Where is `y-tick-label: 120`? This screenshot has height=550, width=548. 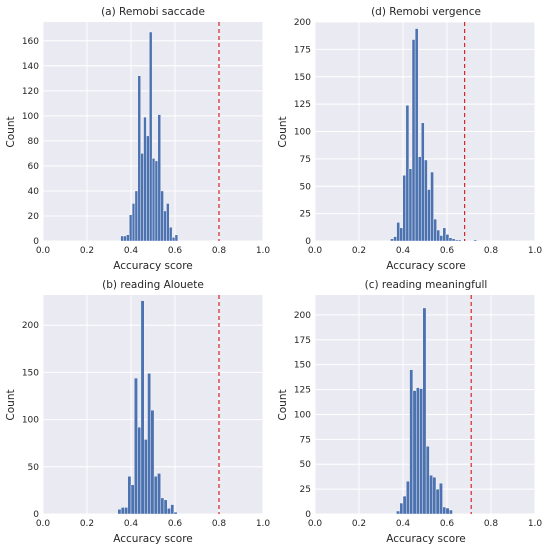
y-tick-label: 120 is located at coordinates (30, 92).